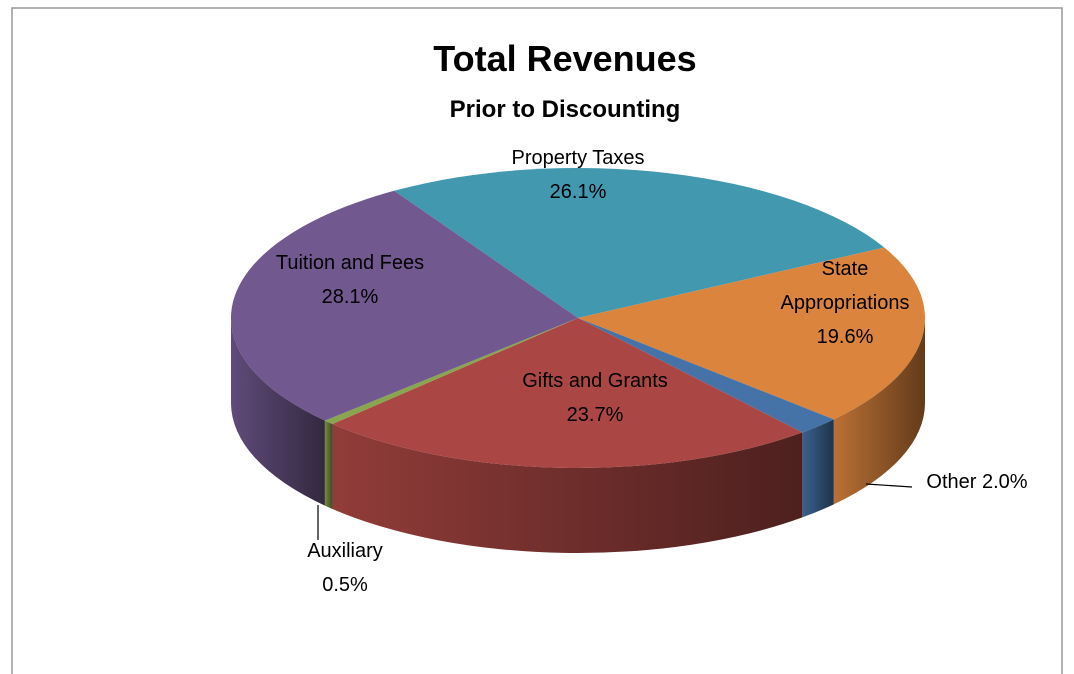  Describe the element at coordinates (345, 585) in the screenshot. I see `value-label: 0.5%` at that location.